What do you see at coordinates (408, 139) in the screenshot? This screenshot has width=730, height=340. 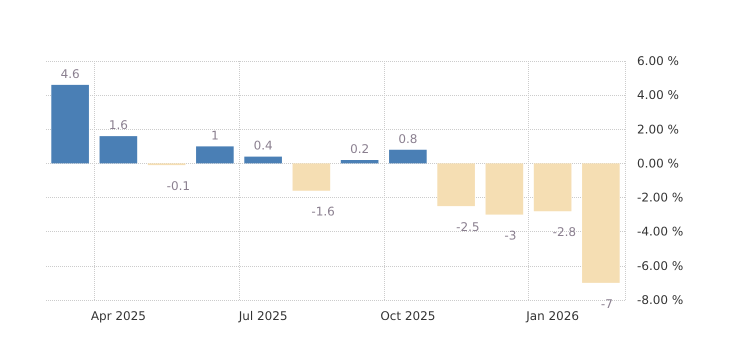 I see `data-label: 0.8` at bounding box center [408, 139].